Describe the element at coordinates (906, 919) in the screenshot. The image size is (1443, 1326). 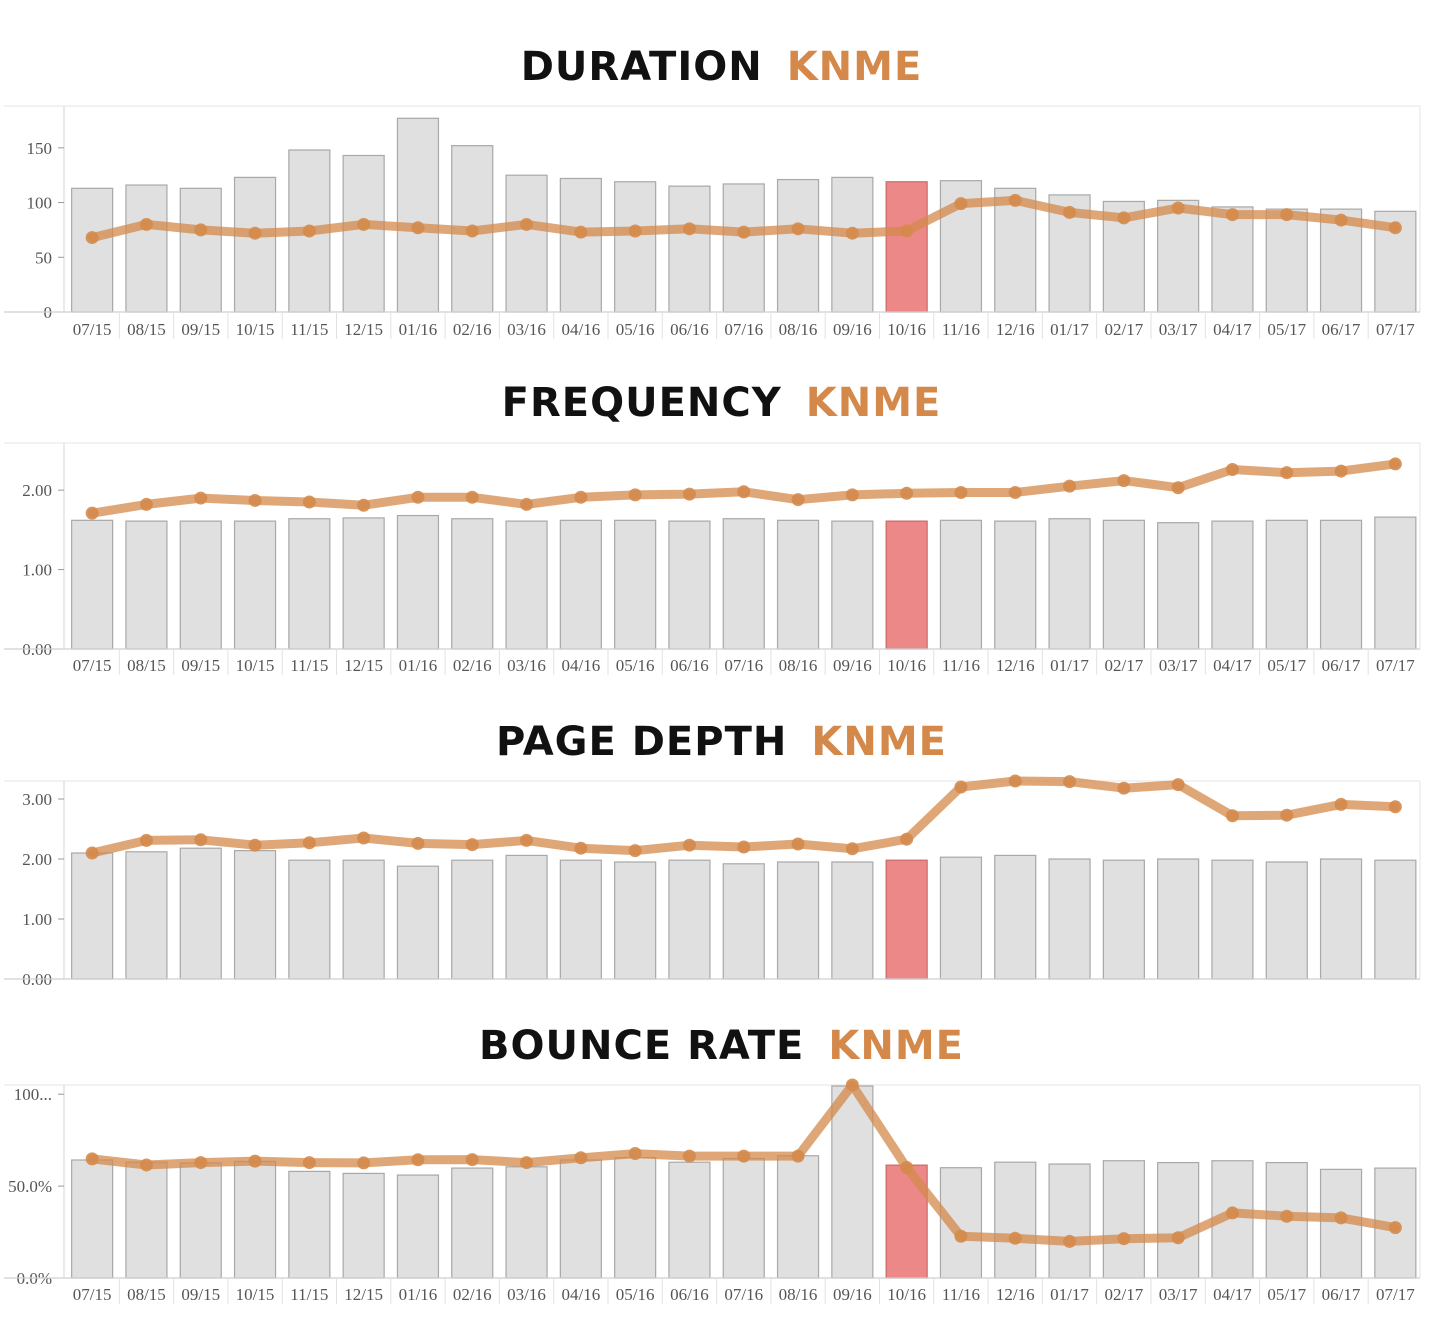
I see `highlight-bar` at that location.